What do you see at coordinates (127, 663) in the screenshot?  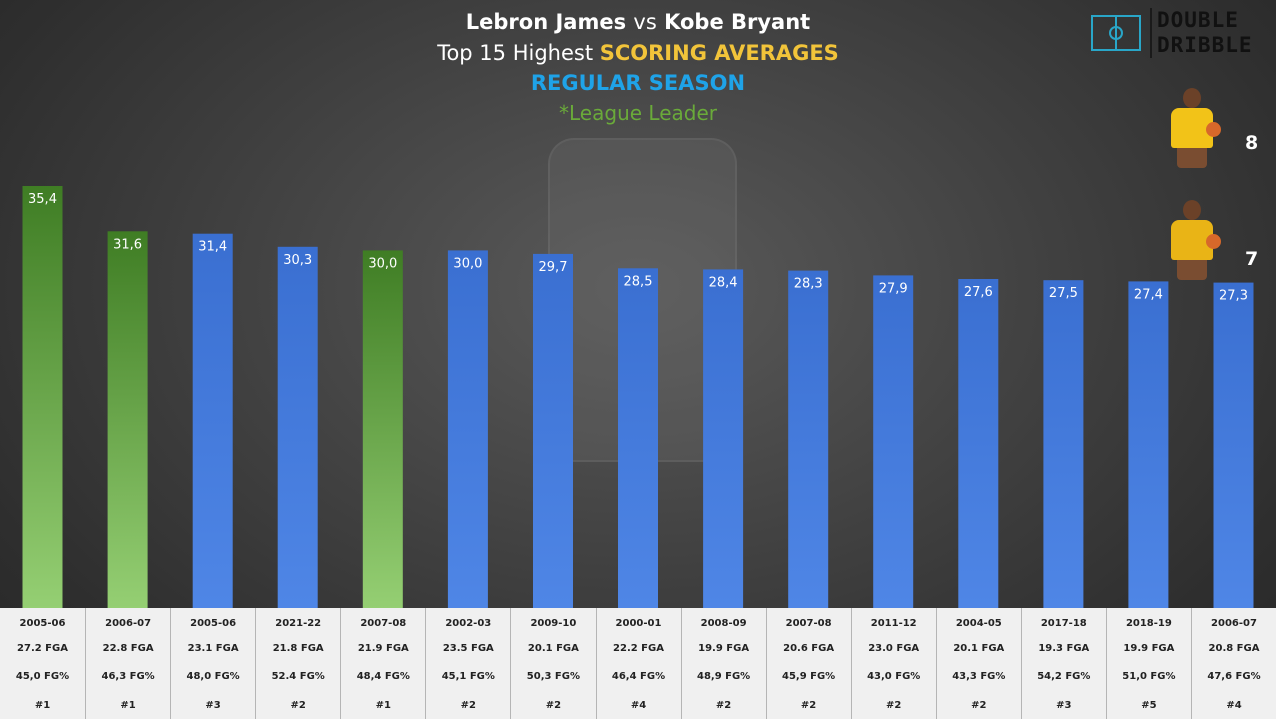 I see `stats-column-2: 2006-07 22.8 FGA 46,3 FG% #1` at bounding box center [127, 663].